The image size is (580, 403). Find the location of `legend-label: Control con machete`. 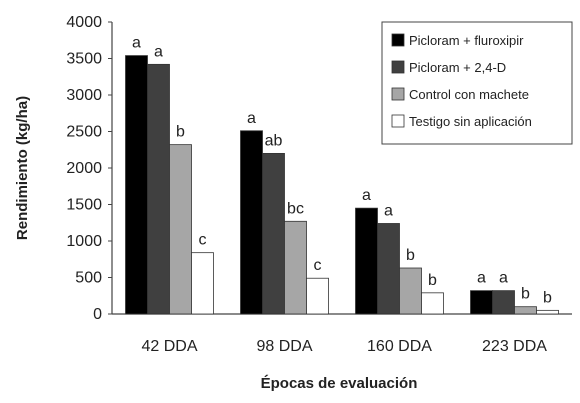

legend-label: Control con machete is located at coordinates (469, 94).